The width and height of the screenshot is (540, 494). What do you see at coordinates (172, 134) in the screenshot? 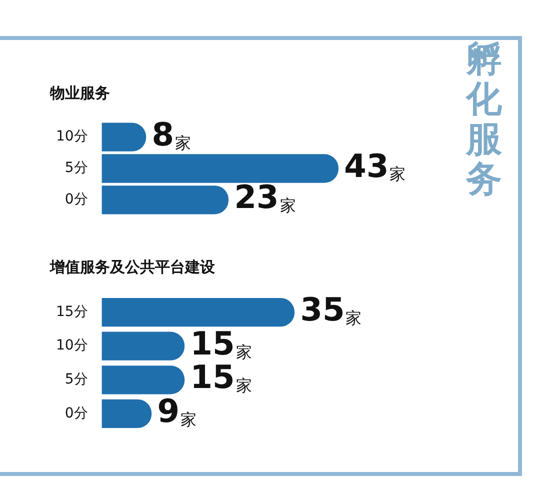
I see `data-label: 8家` at bounding box center [172, 134].